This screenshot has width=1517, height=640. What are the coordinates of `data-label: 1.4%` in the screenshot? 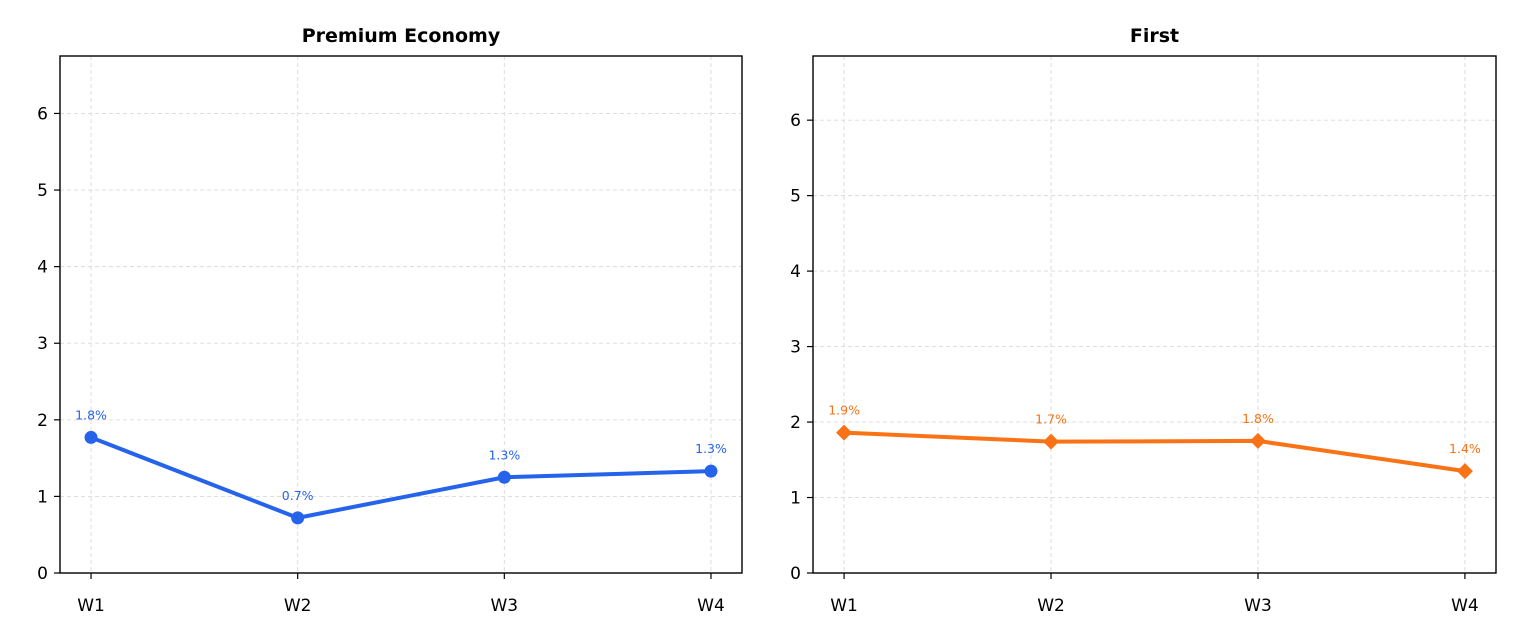 It's located at (1465, 448).